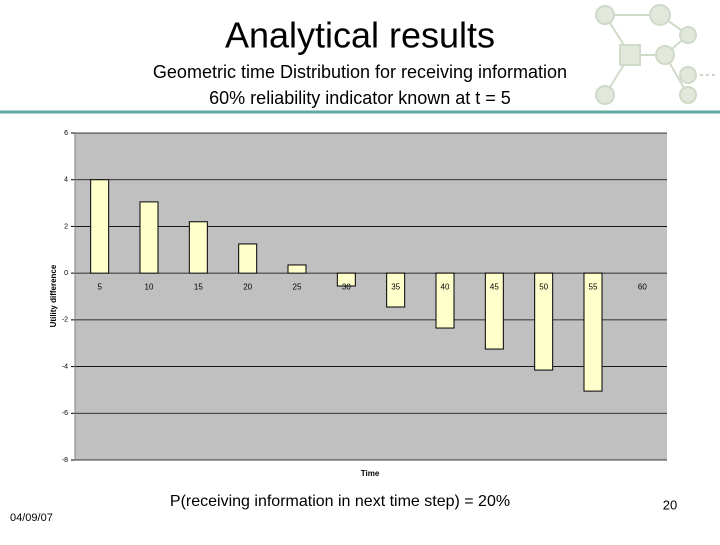 The image size is (720, 545). I want to click on y-tick-label: 0, so click(66, 273).